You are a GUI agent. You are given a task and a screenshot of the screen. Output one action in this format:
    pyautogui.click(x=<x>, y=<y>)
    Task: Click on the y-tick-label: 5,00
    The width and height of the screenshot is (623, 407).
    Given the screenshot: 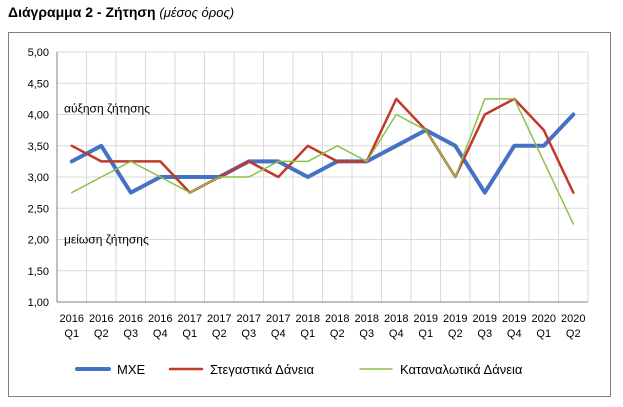 What is the action you would take?
    pyautogui.click(x=38, y=53)
    